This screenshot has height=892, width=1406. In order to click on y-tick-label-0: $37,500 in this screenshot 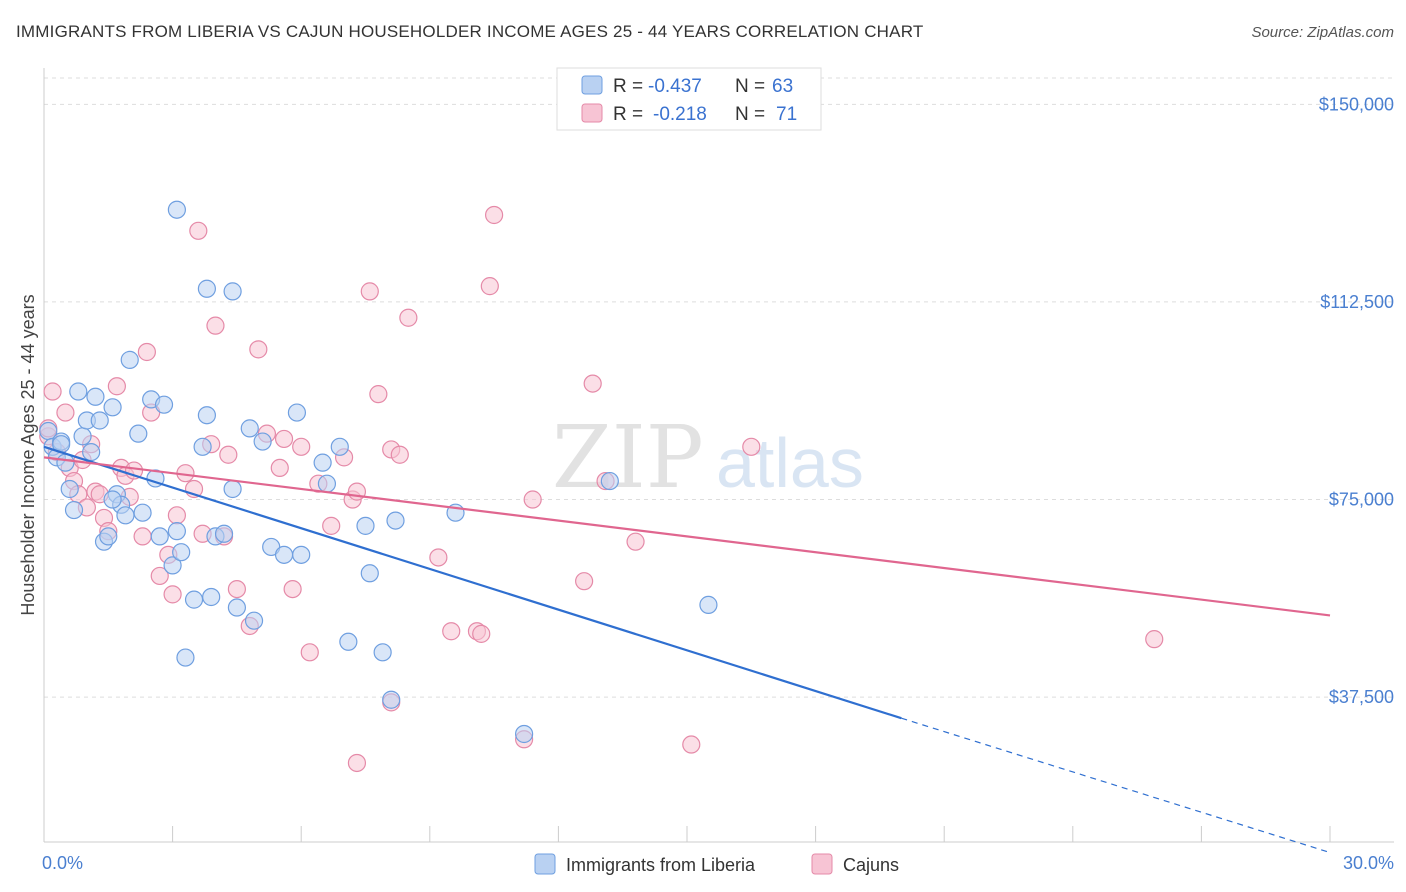, I will do `click(1361, 697)`.